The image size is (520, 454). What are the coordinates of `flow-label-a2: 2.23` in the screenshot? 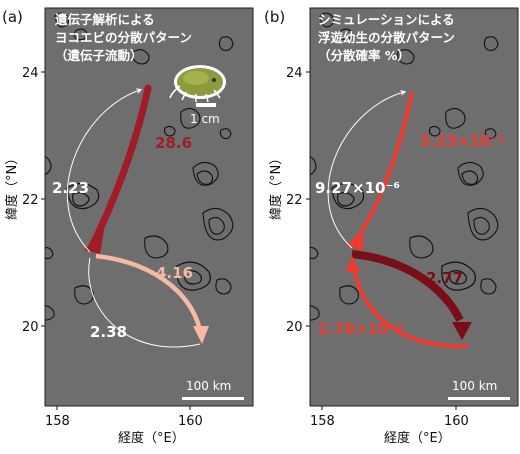 It's located at (70, 188).